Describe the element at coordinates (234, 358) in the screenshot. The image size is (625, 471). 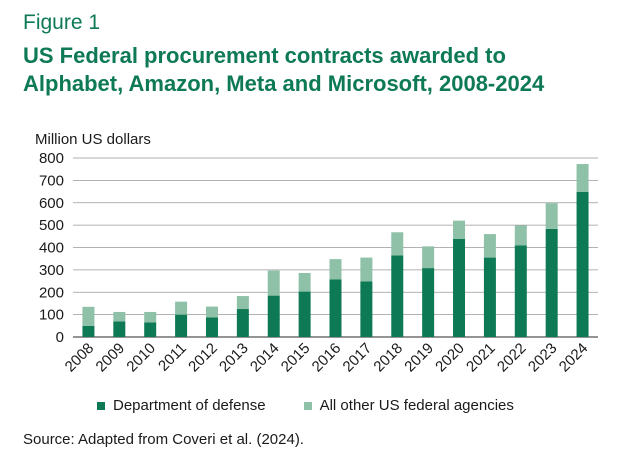
I see `x-tick-label: 2013` at that location.